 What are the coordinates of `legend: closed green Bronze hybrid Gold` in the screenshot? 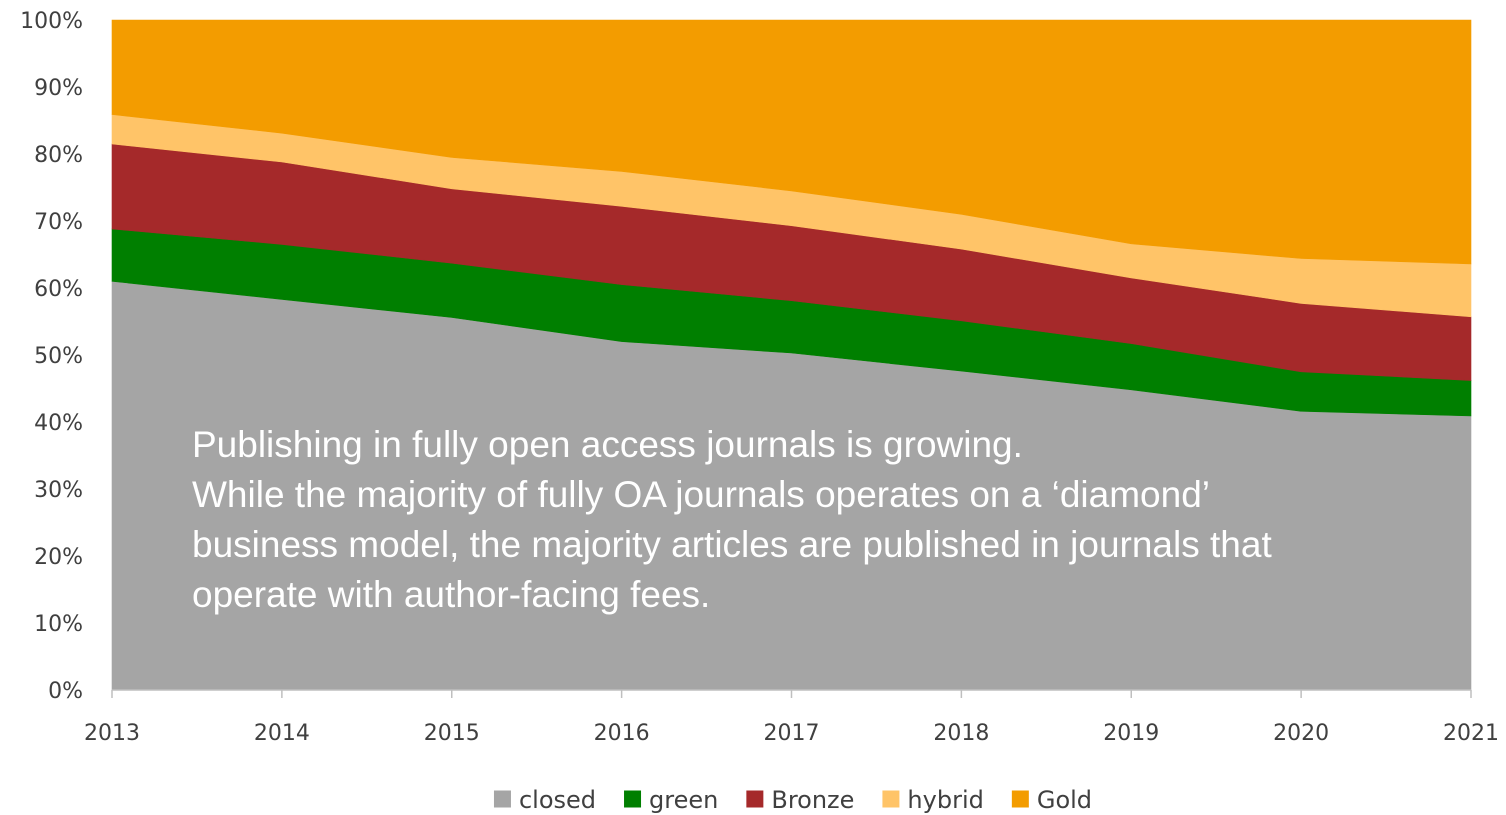 It's located at (792, 800).